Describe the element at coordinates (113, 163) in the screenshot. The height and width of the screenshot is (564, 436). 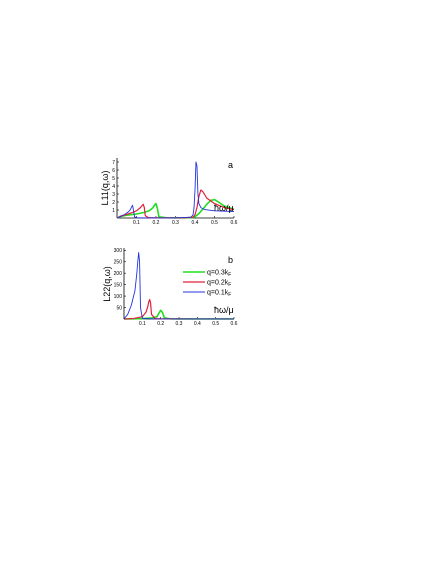
I see `panel-a-ytick-label: 7` at that location.